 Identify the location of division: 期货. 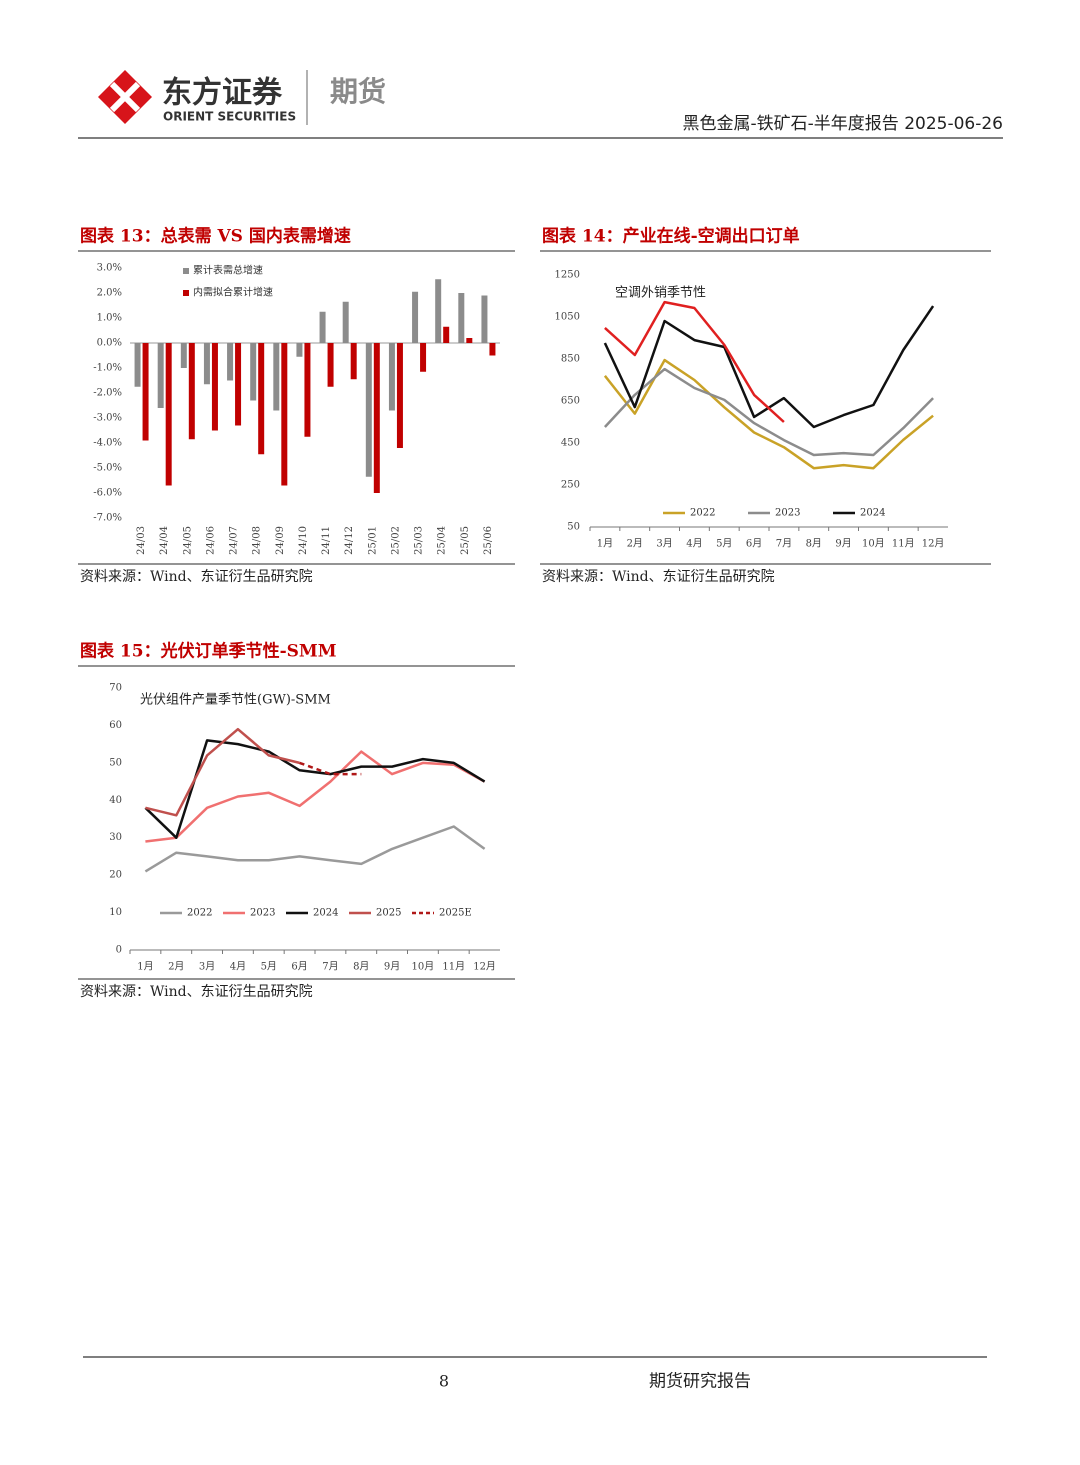
(358, 91).